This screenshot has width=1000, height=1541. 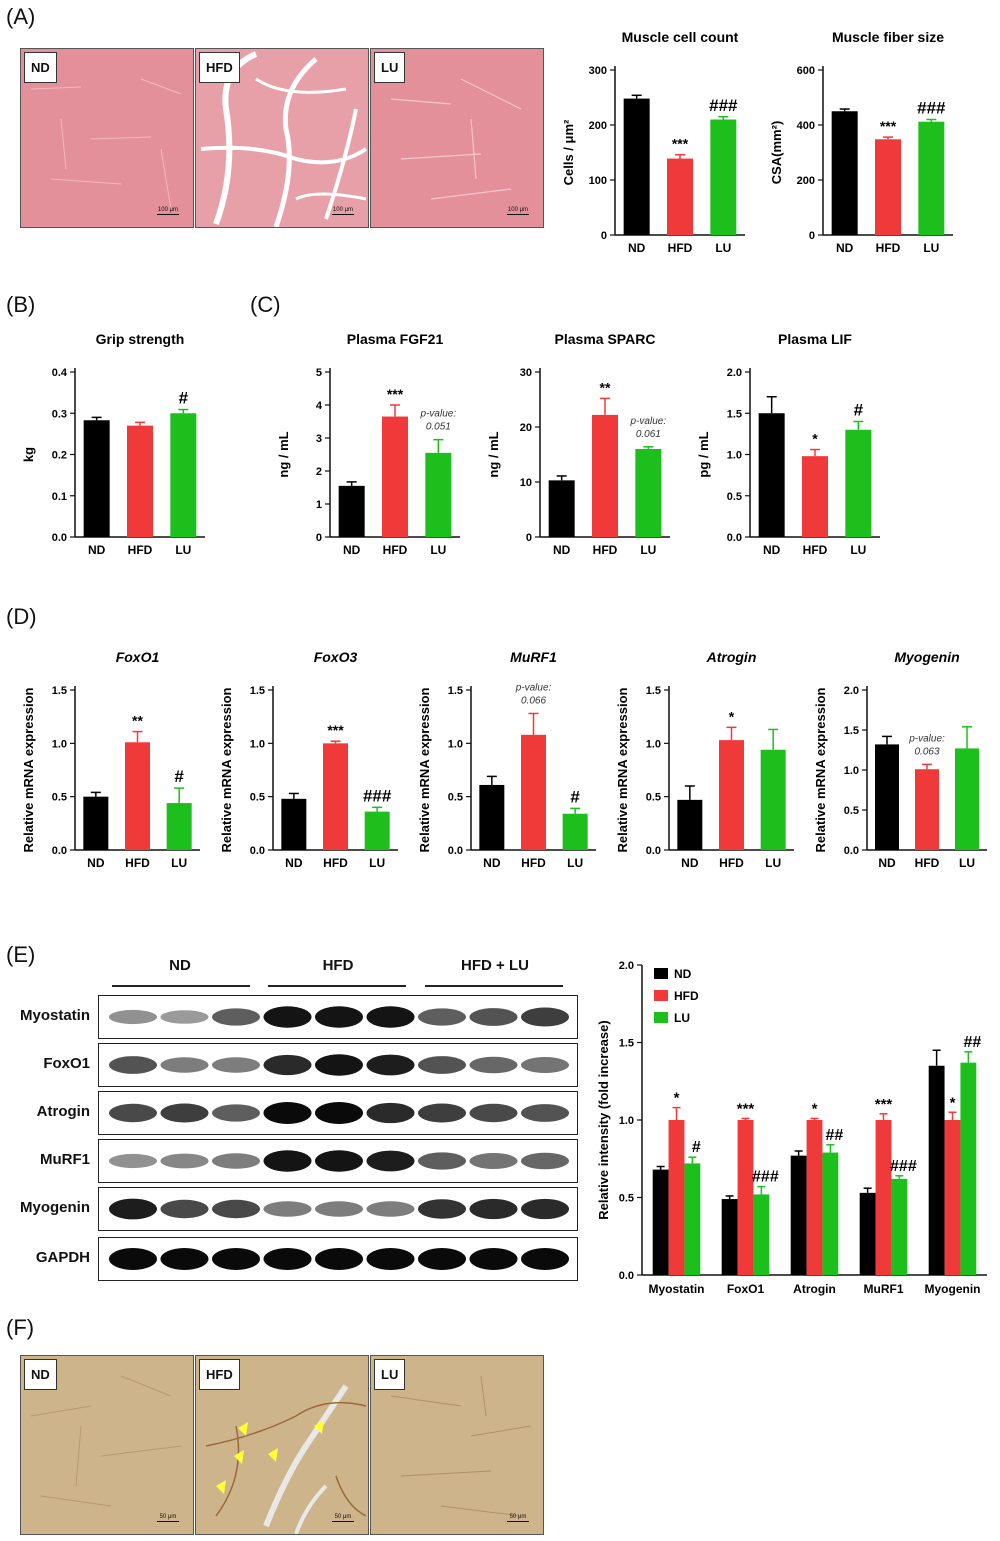 I want to click on blot-group-line, so click(x=337, y=986).